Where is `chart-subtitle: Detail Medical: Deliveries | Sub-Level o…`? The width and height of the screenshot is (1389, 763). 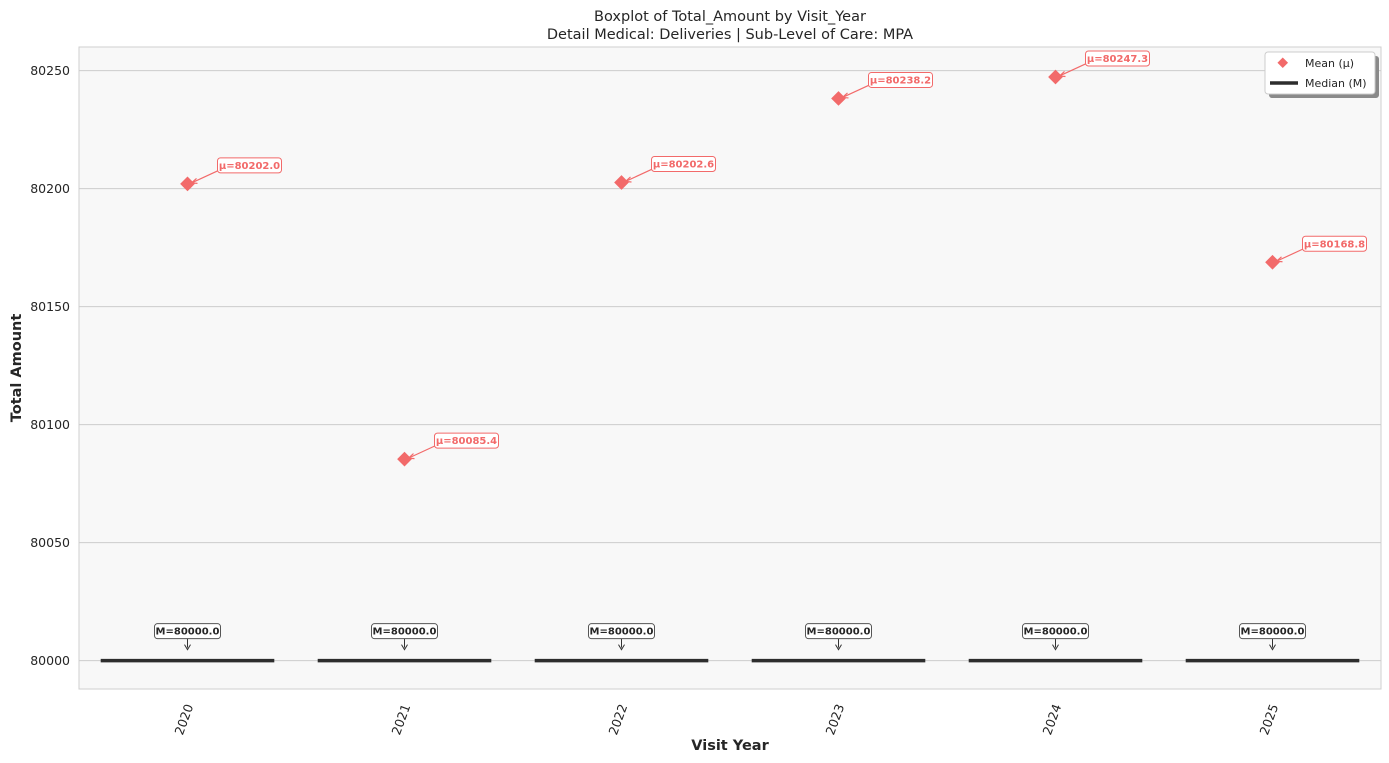 chart-subtitle: Detail Medical: Deliveries | Sub-Level o… is located at coordinates (730, 35).